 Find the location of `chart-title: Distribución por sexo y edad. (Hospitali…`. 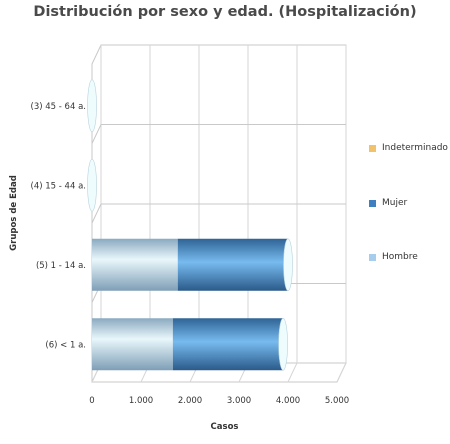

chart-title: Distribución por sexo y edad. (Hospitali… is located at coordinates (225, 12).